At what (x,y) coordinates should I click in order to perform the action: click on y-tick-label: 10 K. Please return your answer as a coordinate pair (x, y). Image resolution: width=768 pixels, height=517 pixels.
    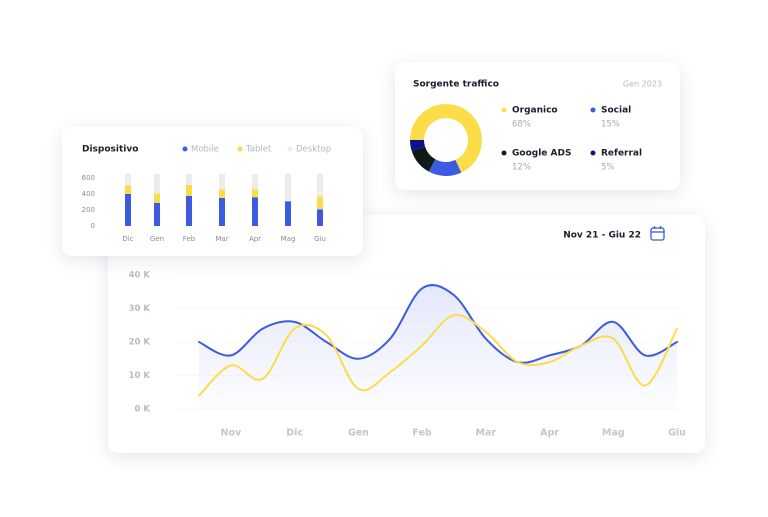
    Looking at the image, I should click on (140, 376).